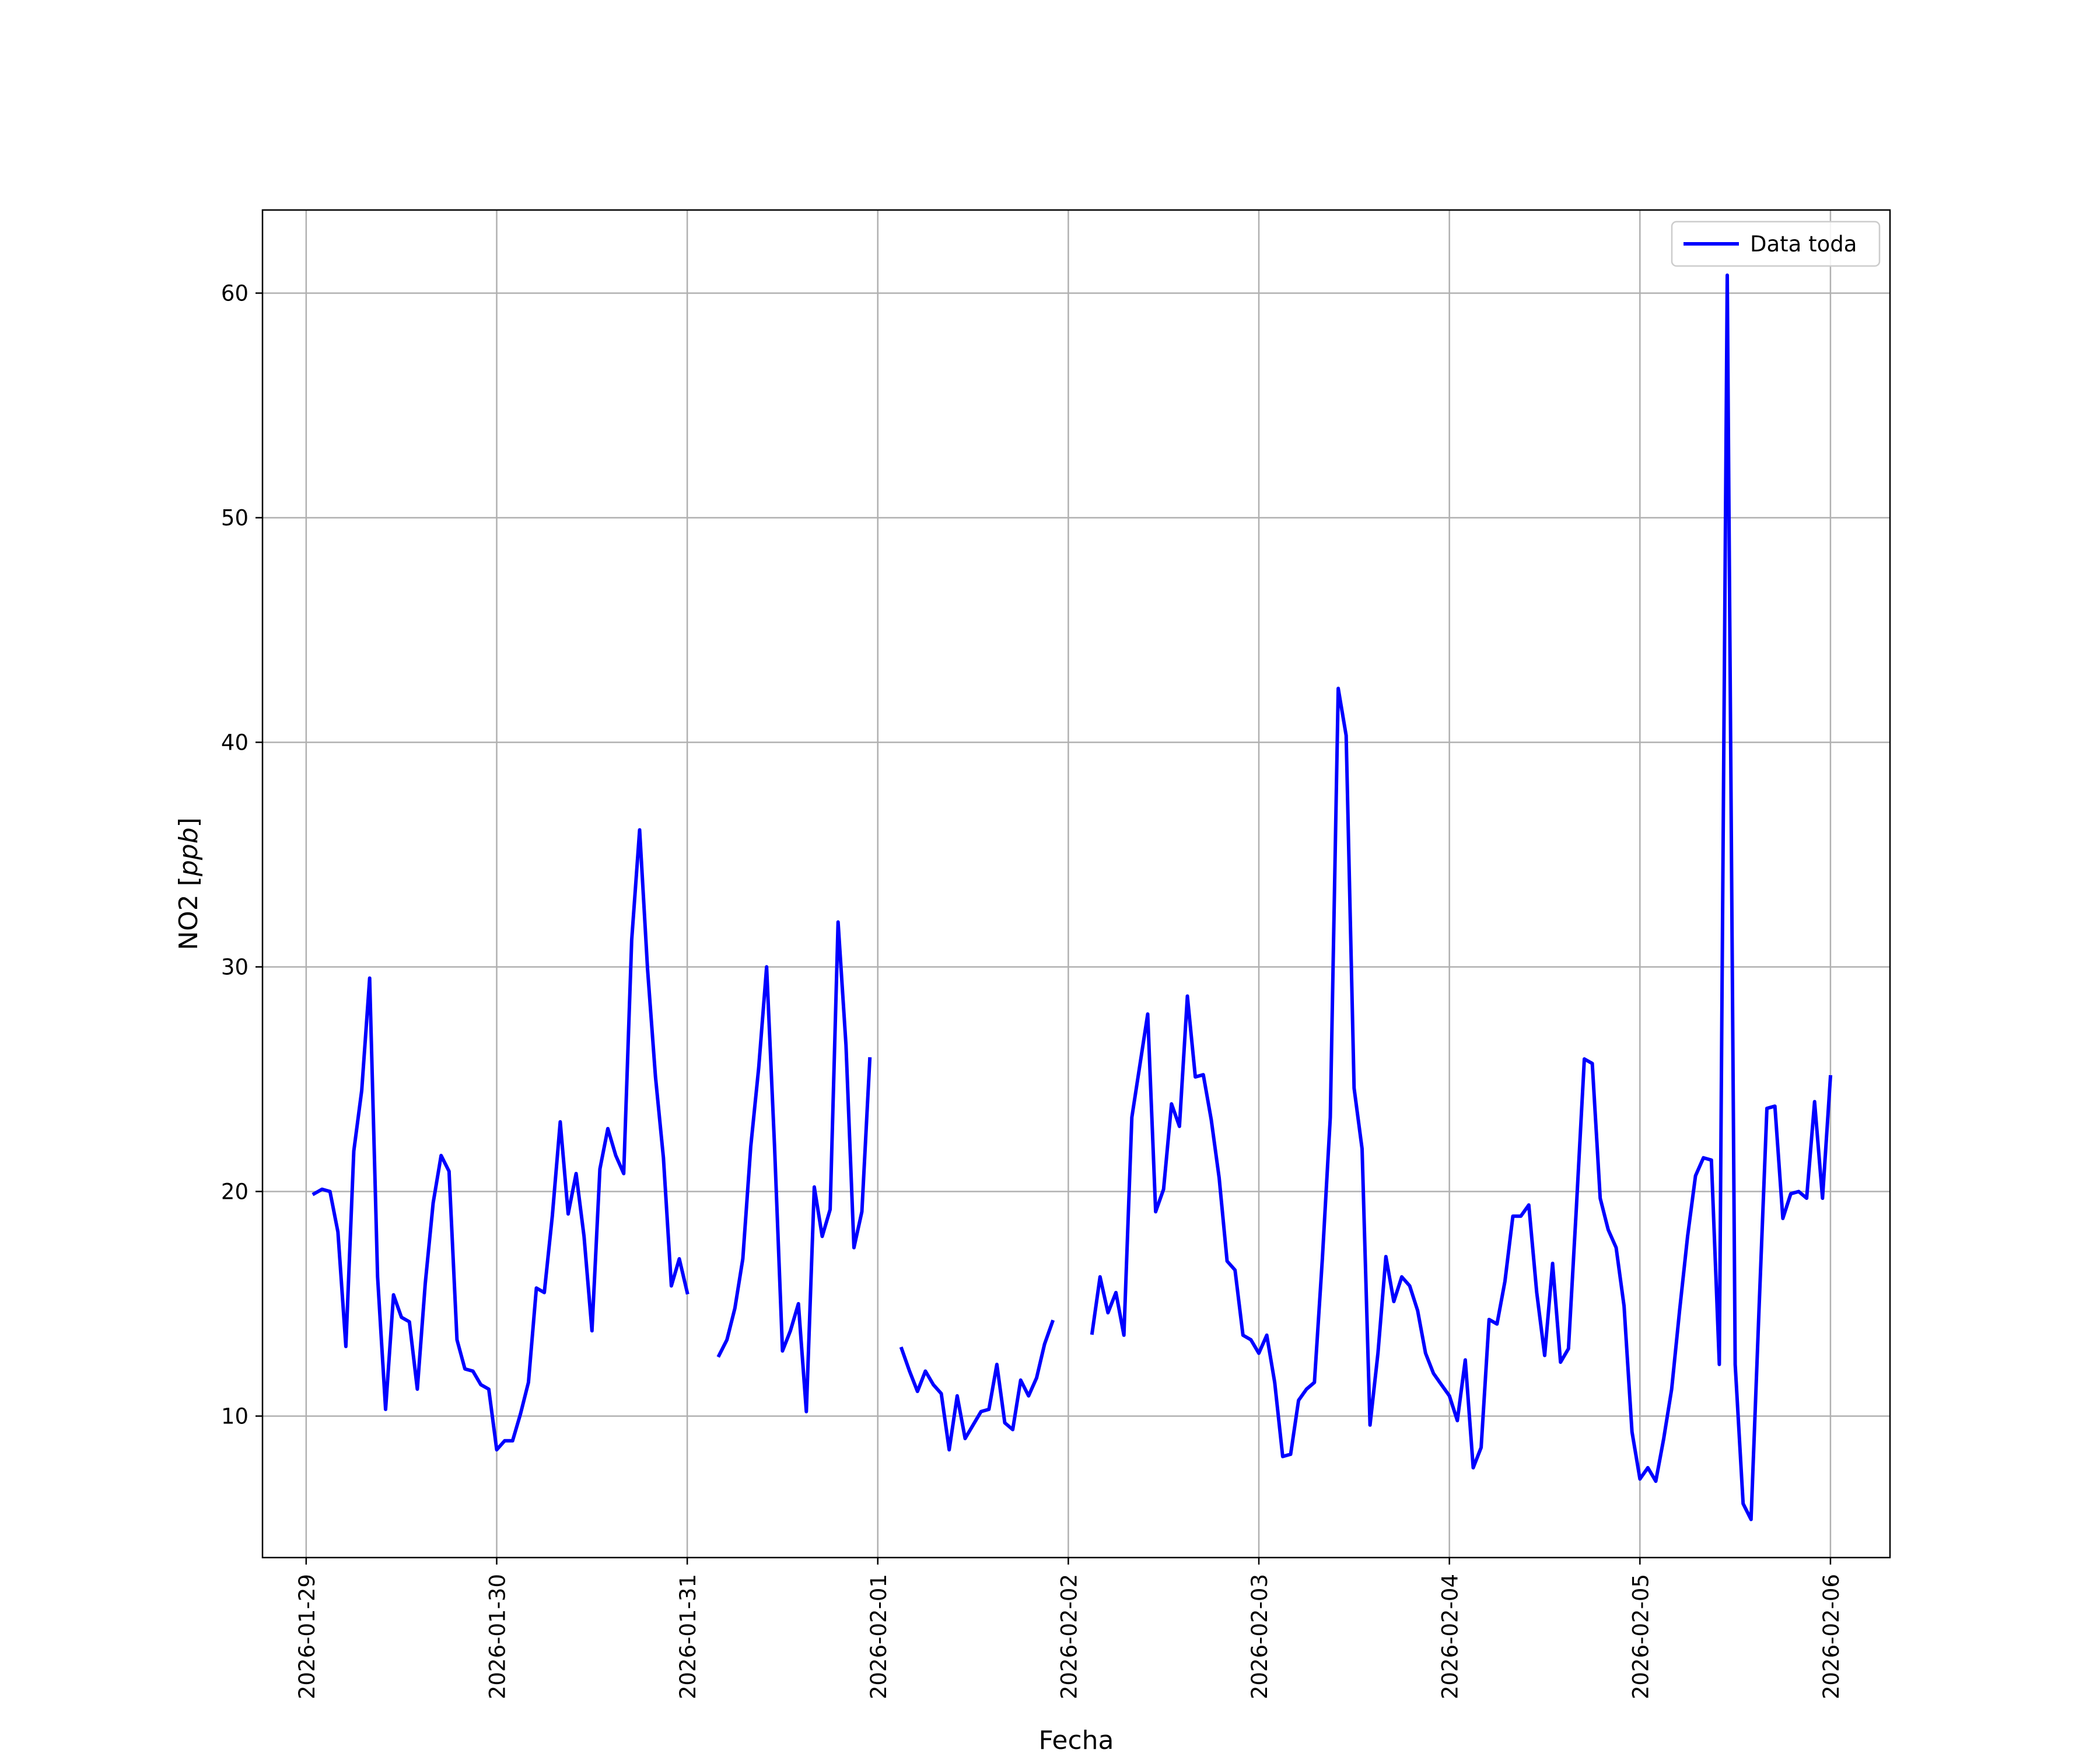 This screenshot has height=1753, width=2100. What do you see at coordinates (235, 966) in the screenshot?
I see `y-tick-label: 30` at bounding box center [235, 966].